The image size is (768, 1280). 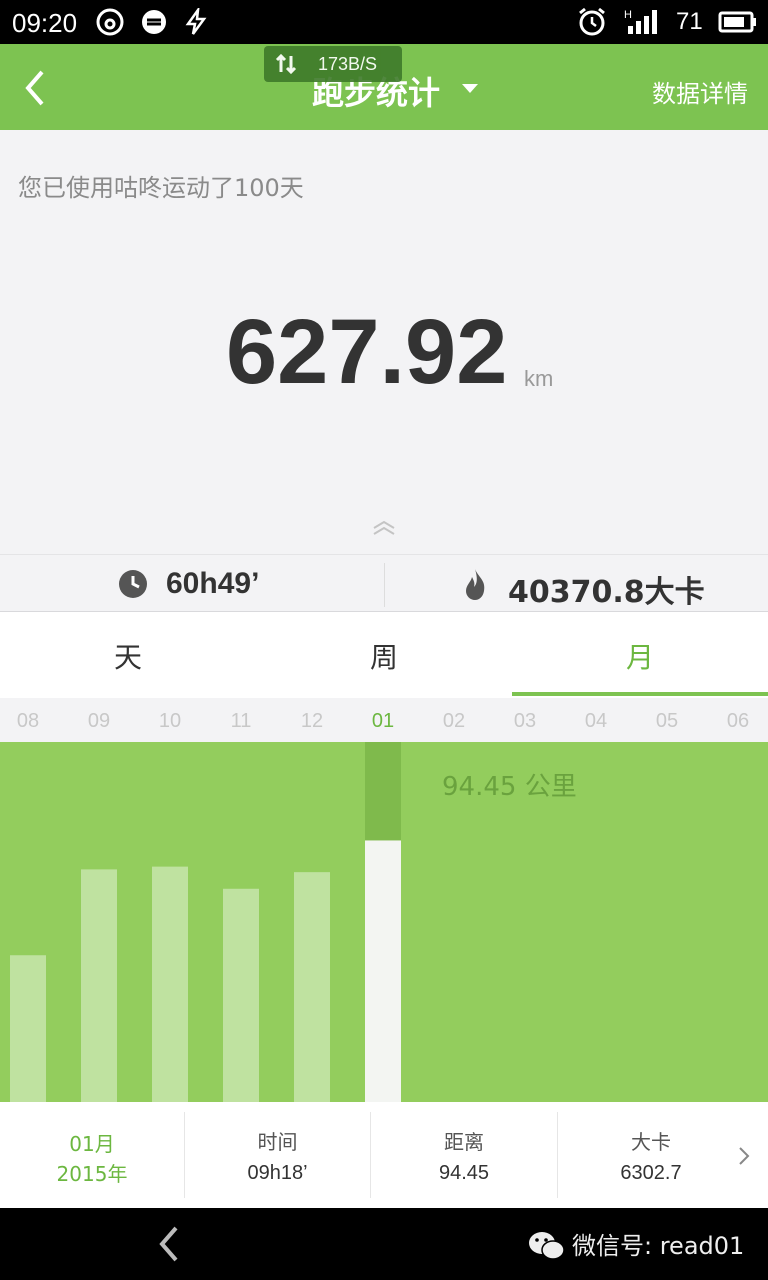 I want to click on month-label: 04, so click(x=596, y=721).